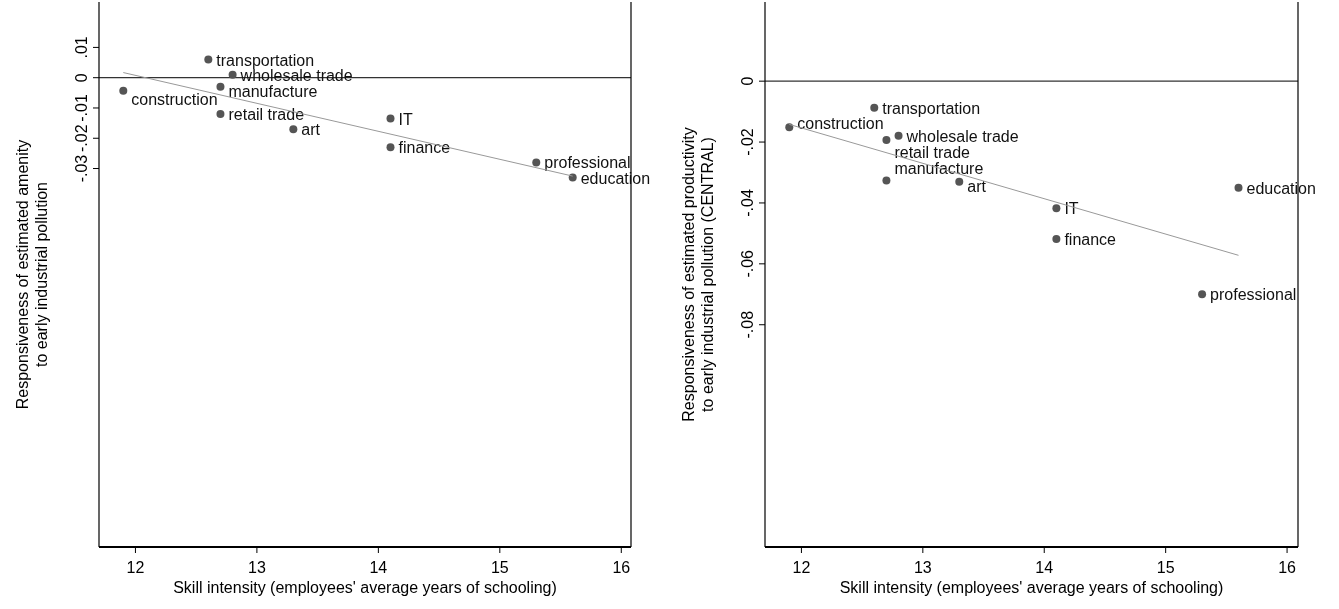 The image size is (1339, 609). Describe the element at coordinates (962, 136) in the screenshot. I see `annotation: wholesale trade` at that location.